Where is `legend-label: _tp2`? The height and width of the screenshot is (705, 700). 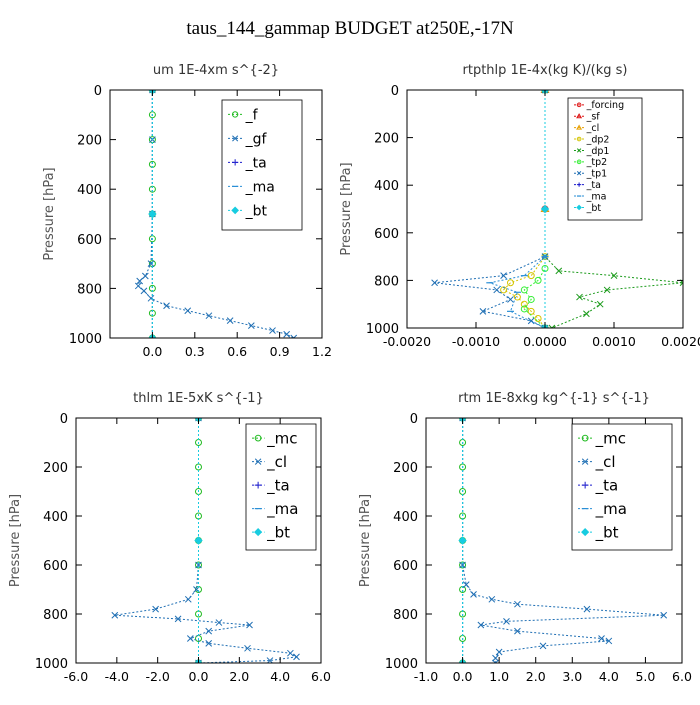
legend-label: _tp2 is located at coordinates (597, 162).